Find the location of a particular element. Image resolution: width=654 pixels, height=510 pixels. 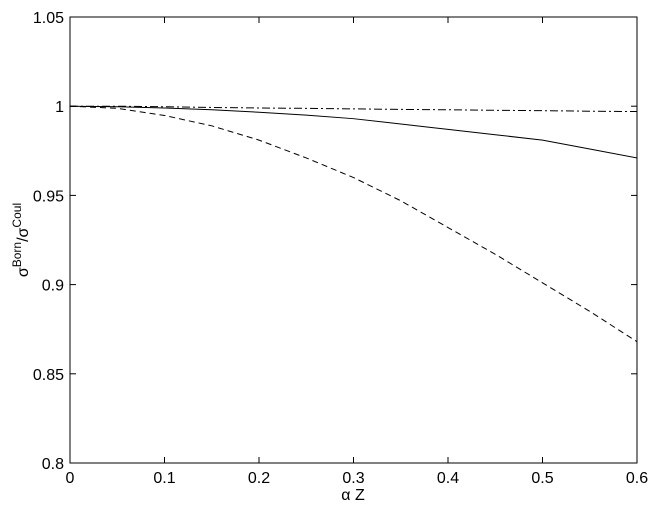

x-tick-label: 0 is located at coordinates (70, 478).